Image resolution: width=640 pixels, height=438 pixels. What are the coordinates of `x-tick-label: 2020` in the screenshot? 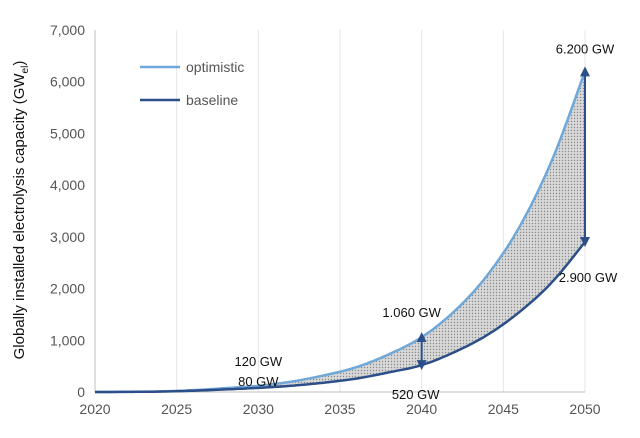 It's located at (94, 409).